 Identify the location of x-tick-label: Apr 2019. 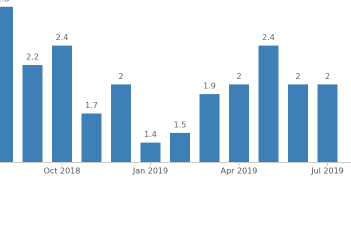
(239, 171).